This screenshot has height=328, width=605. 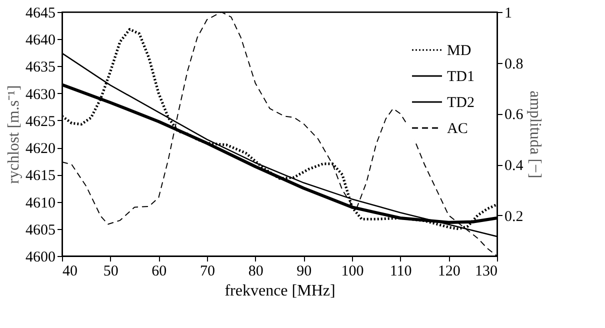 I want to click on legend-label: TD1, so click(x=460, y=77).